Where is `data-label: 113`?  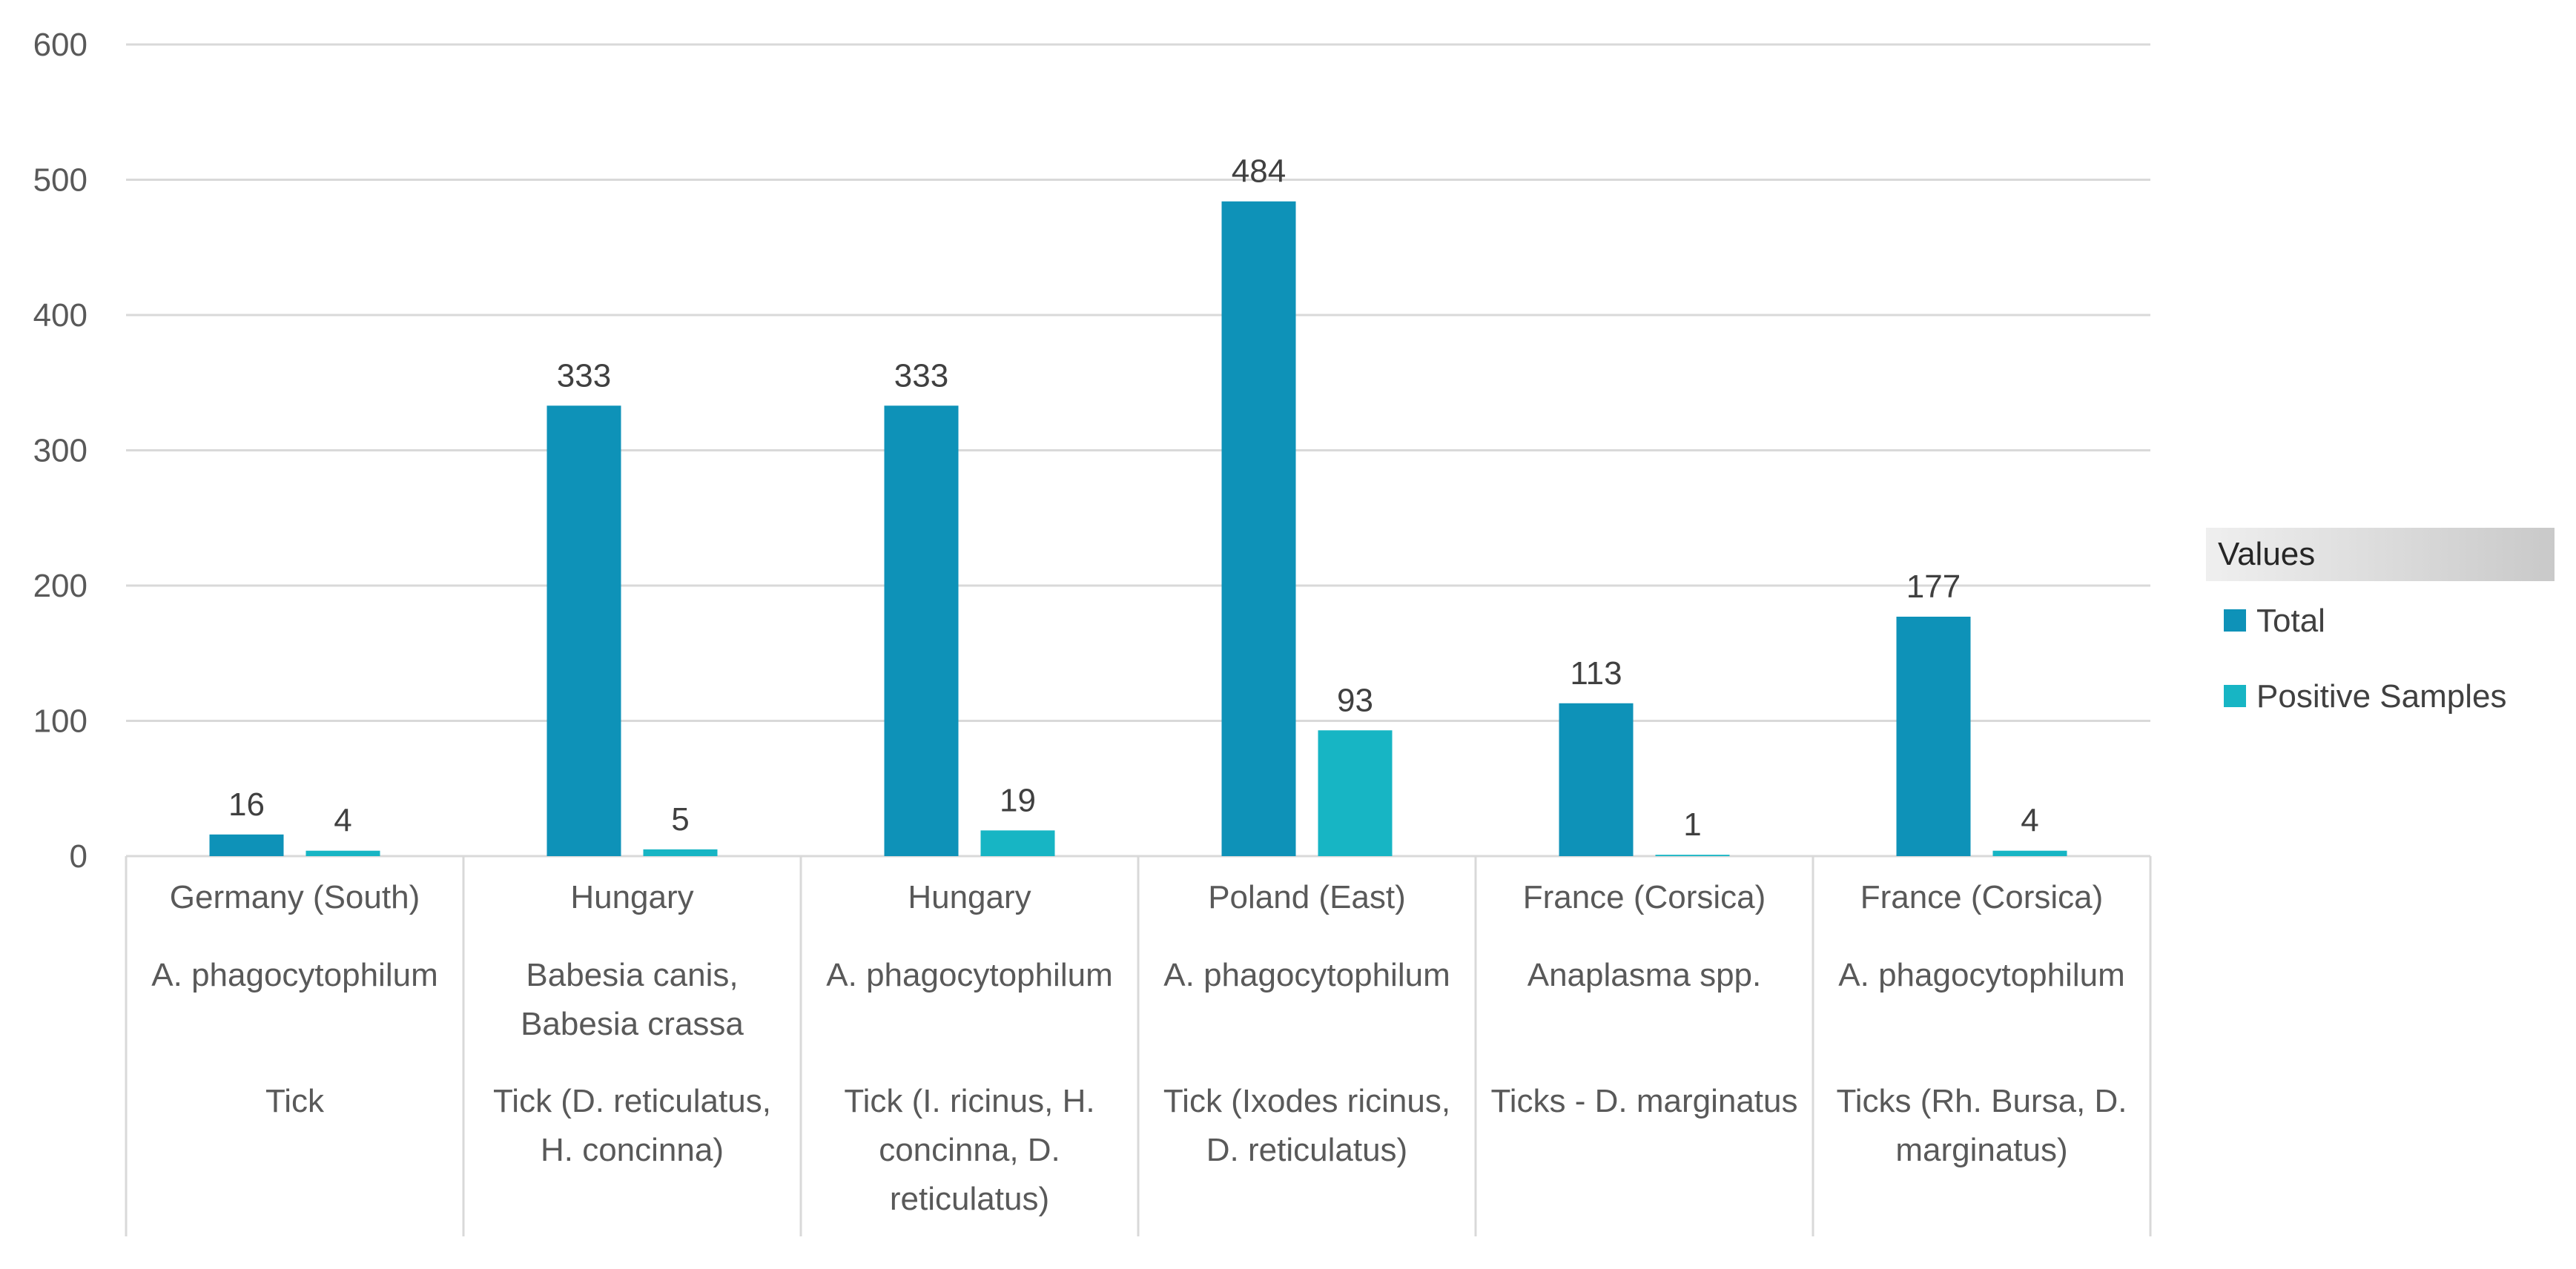 data-label: 113 is located at coordinates (1596, 673).